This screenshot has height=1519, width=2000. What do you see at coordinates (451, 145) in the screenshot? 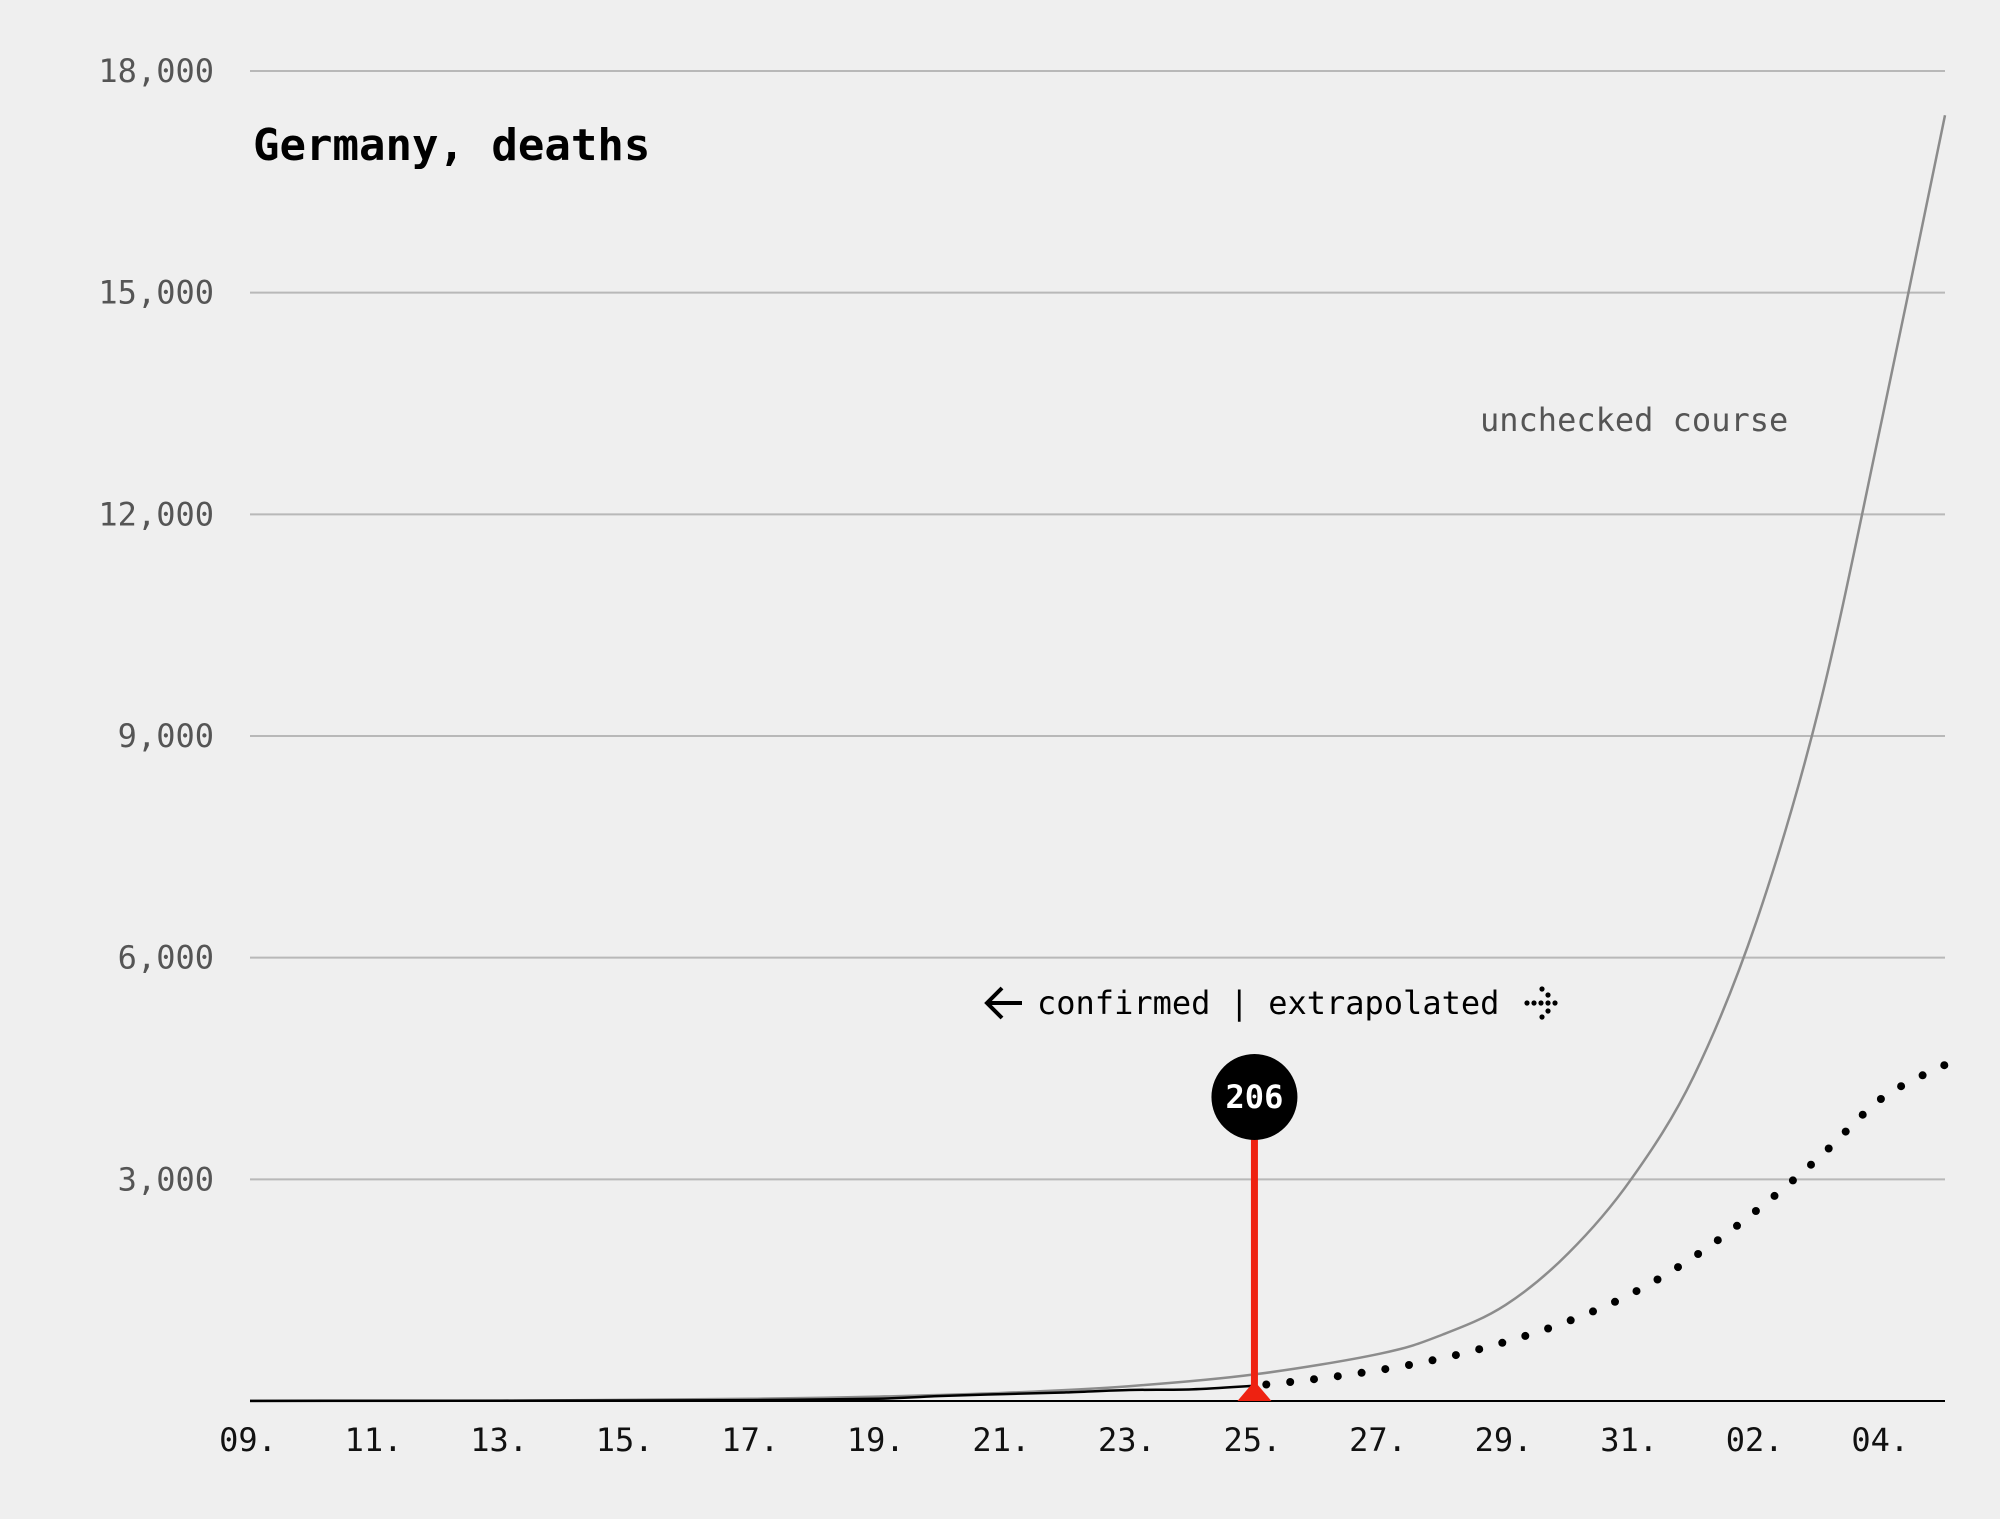
I see `chart-title: Germany, deaths` at bounding box center [451, 145].